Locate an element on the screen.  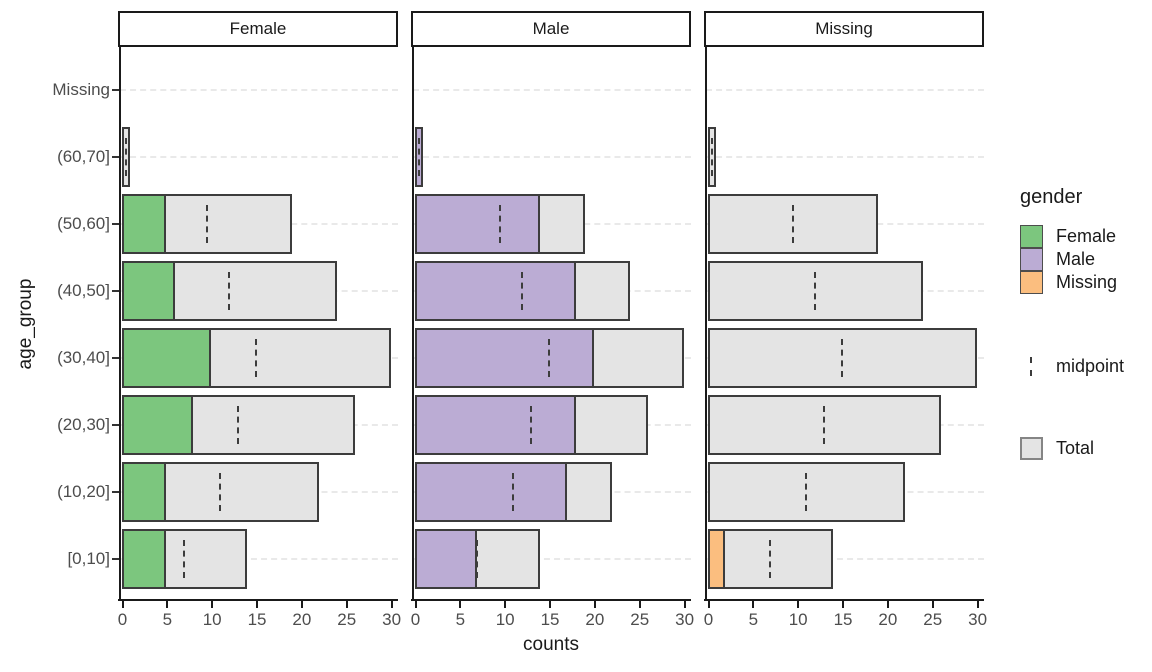
legend-label: midpoint is located at coordinates (1090, 366).